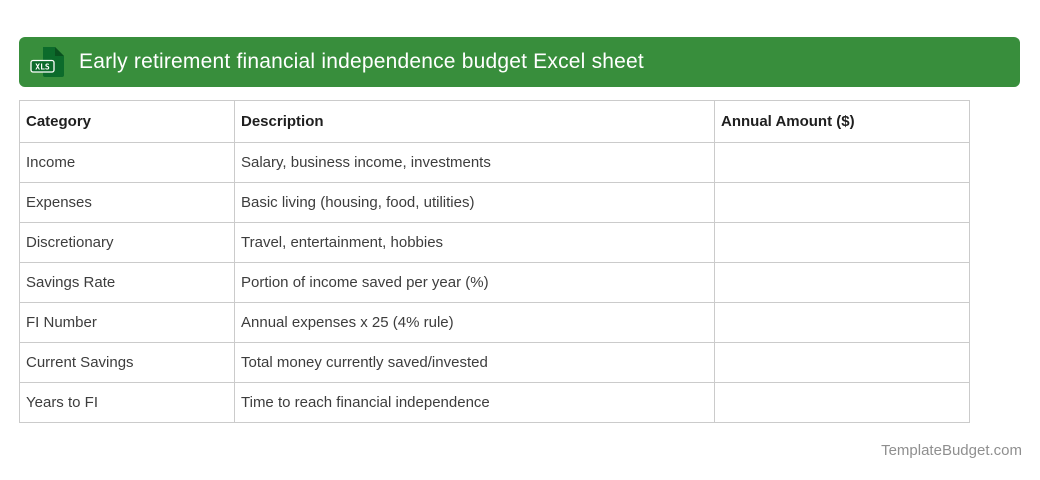 The width and height of the screenshot is (1040, 480). I want to click on column-header-description: Description, so click(474, 121).